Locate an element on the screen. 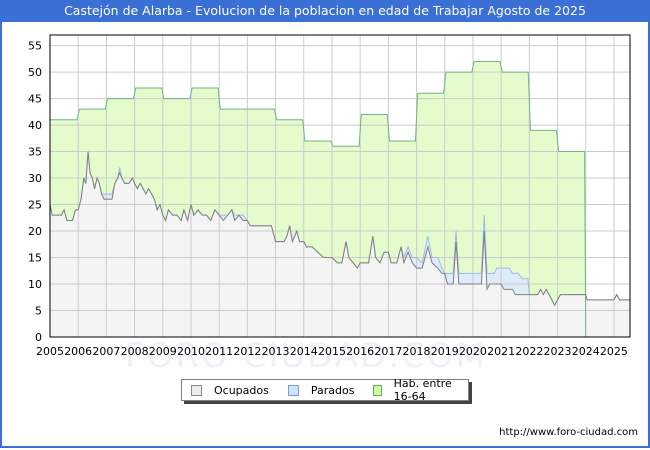  x-tick-label: 2005 is located at coordinates (50, 351).